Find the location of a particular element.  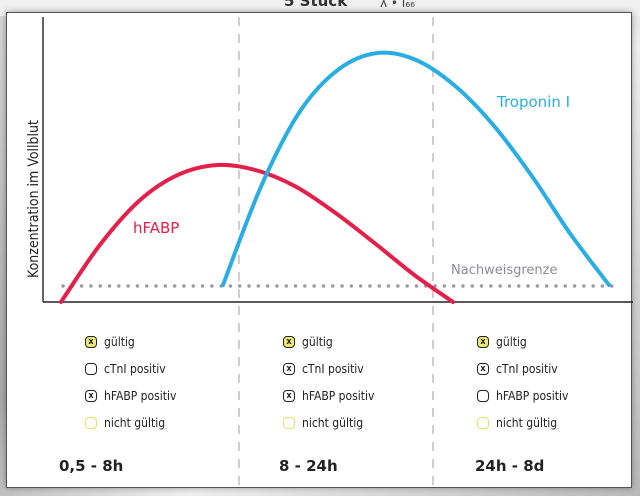

threshold-label: Nachweisgrenze is located at coordinates (504, 270).